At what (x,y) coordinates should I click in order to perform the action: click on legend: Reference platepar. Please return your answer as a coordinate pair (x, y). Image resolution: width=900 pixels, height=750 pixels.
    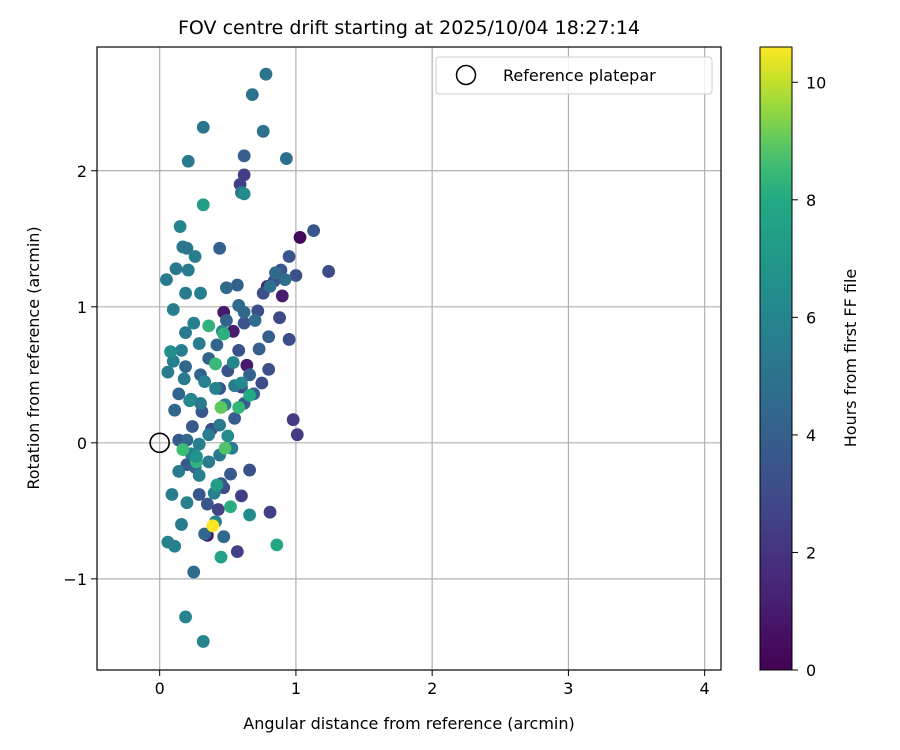
    Looking at the image, I should click on (574, 75).